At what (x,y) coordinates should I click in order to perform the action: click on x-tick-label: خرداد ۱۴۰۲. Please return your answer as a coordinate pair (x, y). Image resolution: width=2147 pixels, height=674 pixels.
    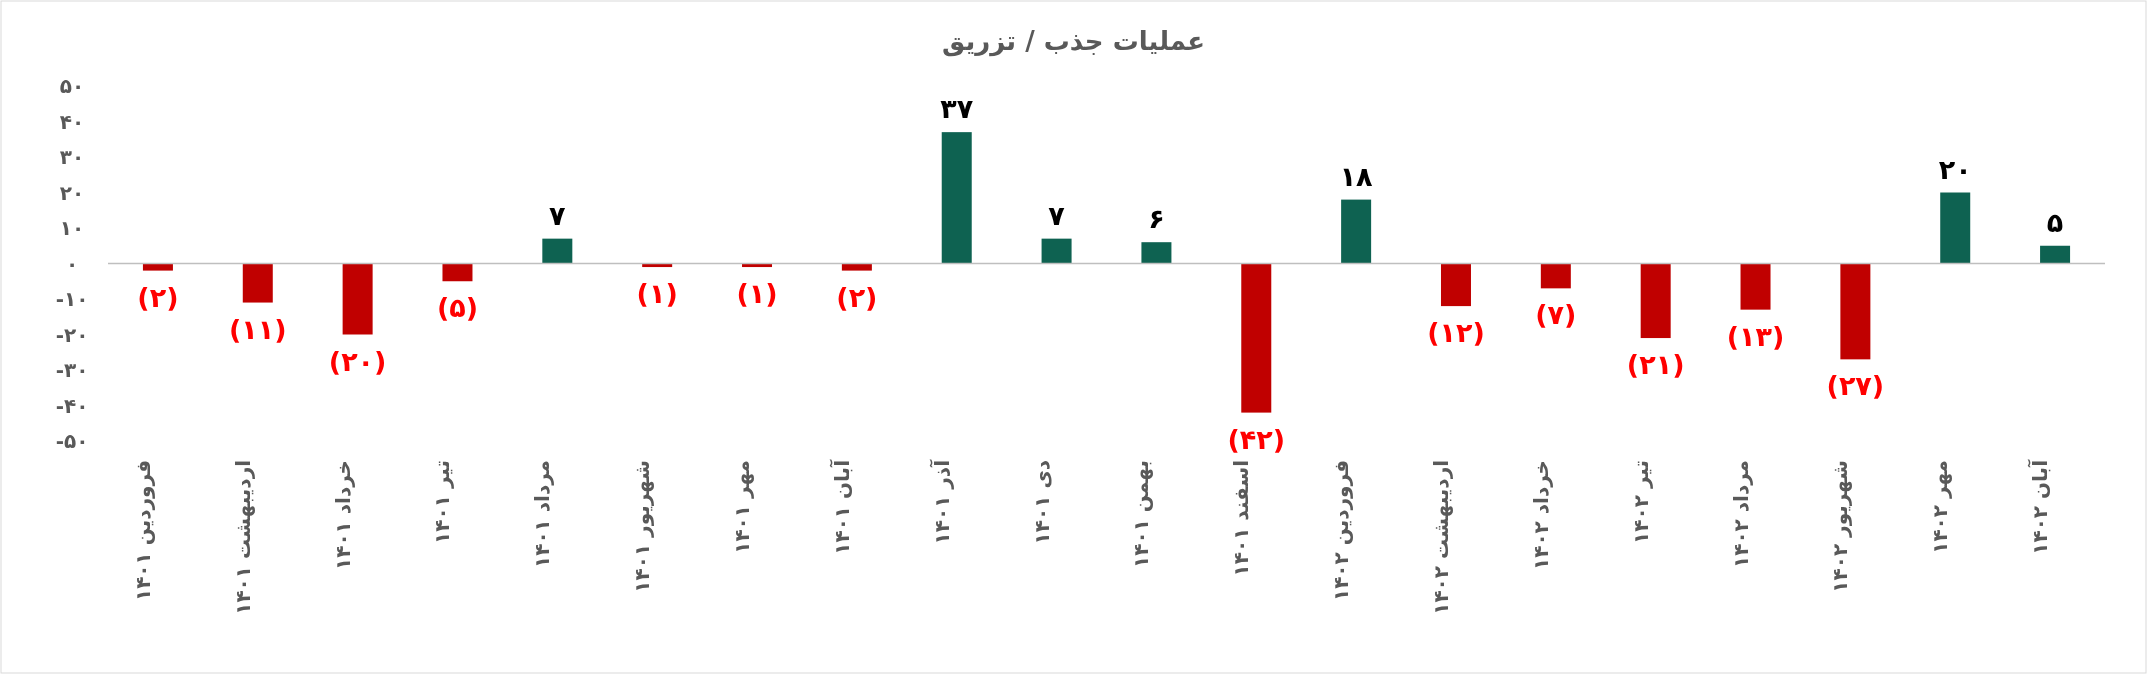
    Looking at the image, I should click on (1540, 515).